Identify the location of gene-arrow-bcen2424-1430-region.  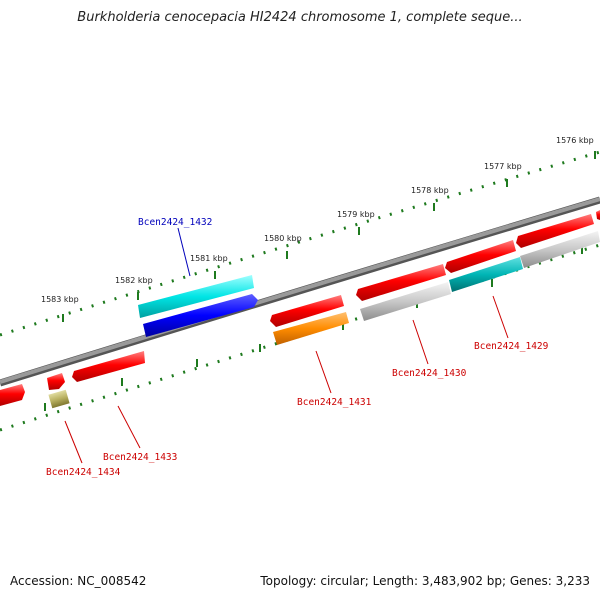
(401, 282).